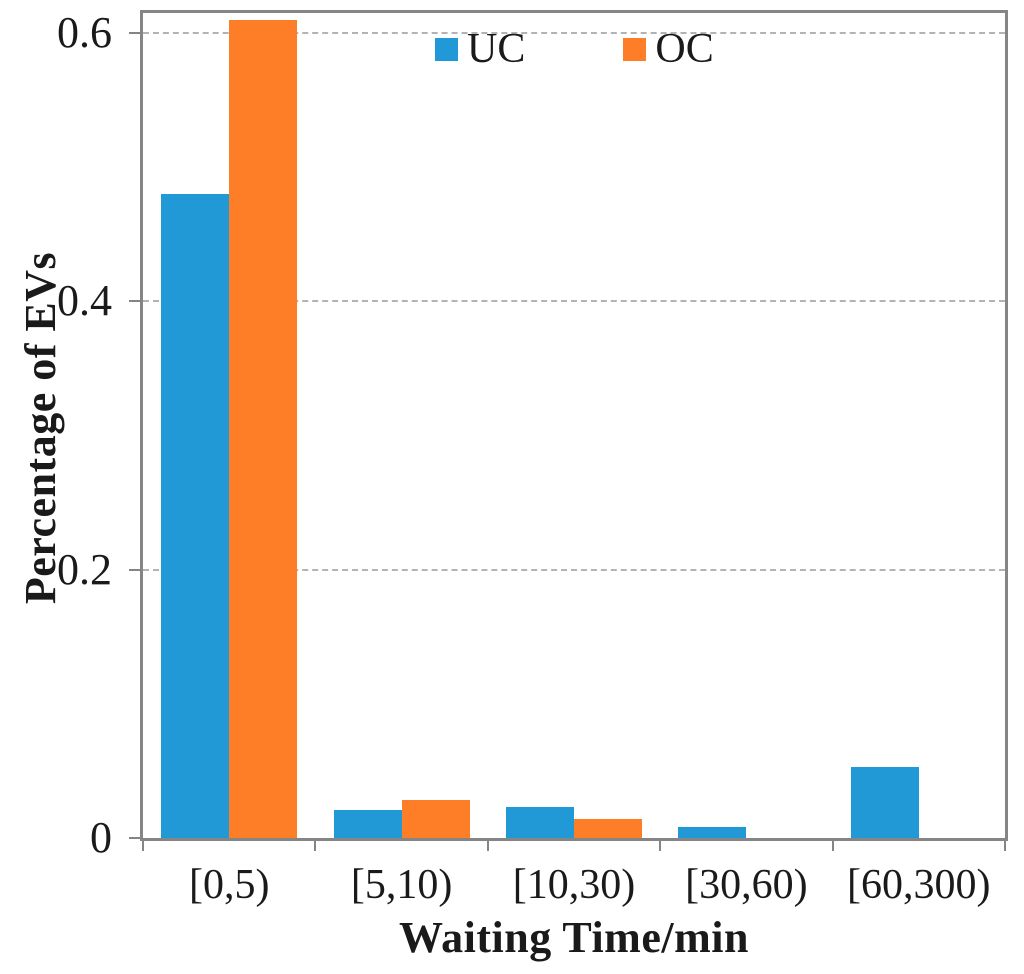  What do you see at coordinates (401, 885) in the screenshot?
I see `x-category-label: [5,10)` at bounding box center [401, 885].